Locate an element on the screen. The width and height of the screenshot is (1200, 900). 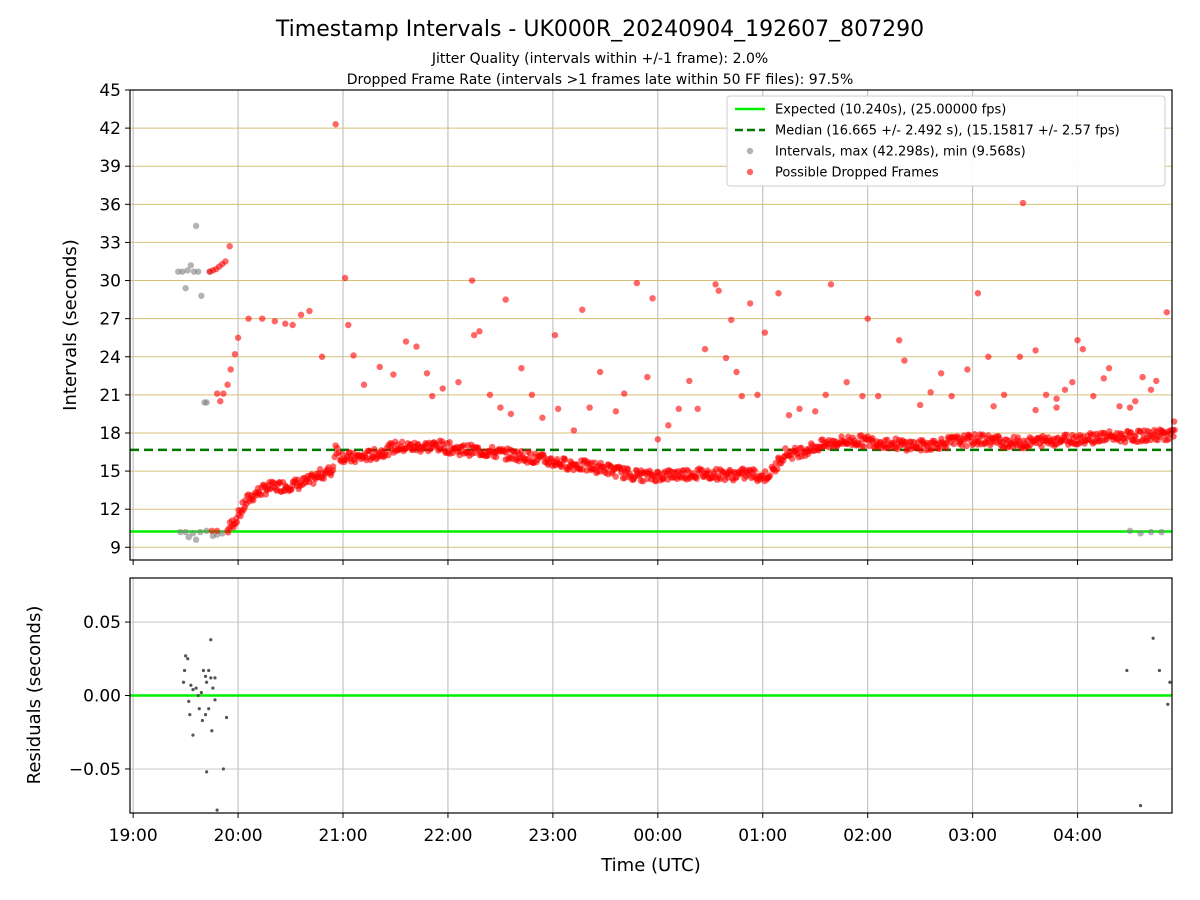
residuals-y-axis-label: Residuals (seconds) is located at coordinates (34, 695).